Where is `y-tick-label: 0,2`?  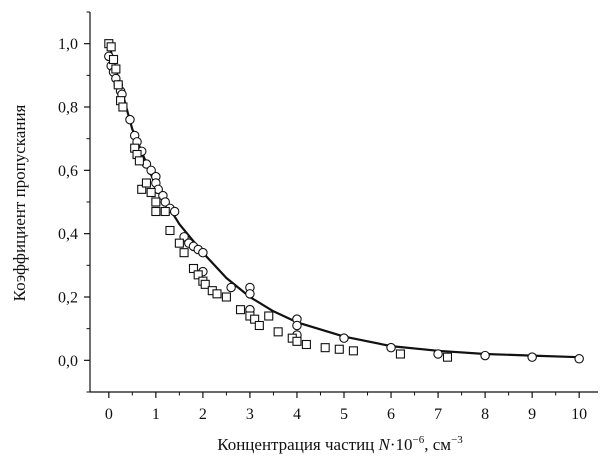
y-tick-label: 0,2 is located at coordinates (68, 298).